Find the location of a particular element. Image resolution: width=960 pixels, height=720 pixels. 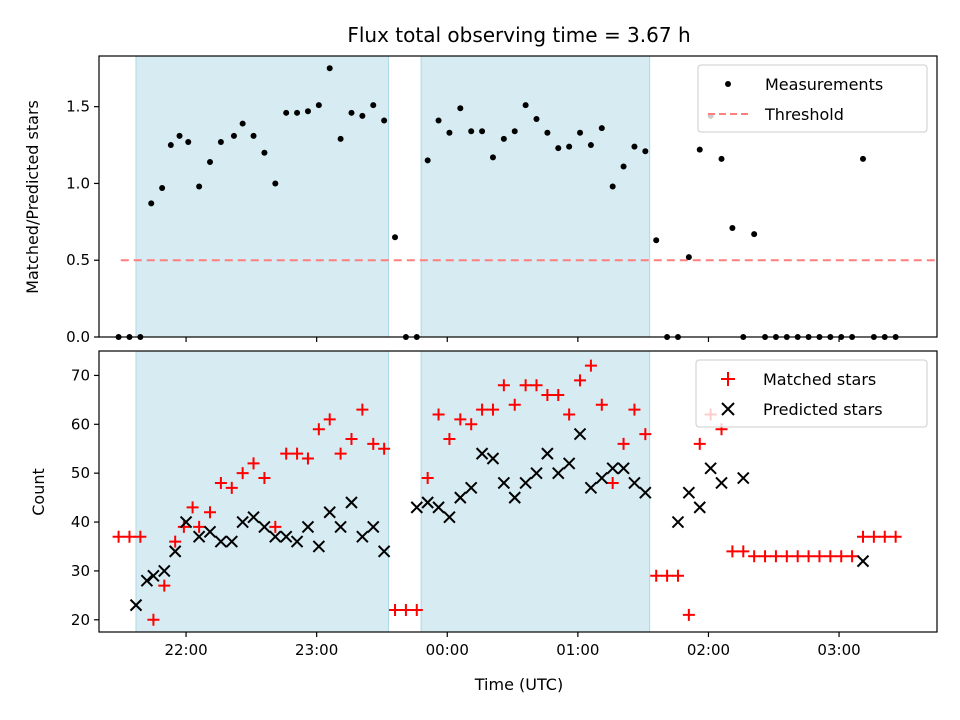

y-tick-label: 60 is located at coordinates (80, 424).